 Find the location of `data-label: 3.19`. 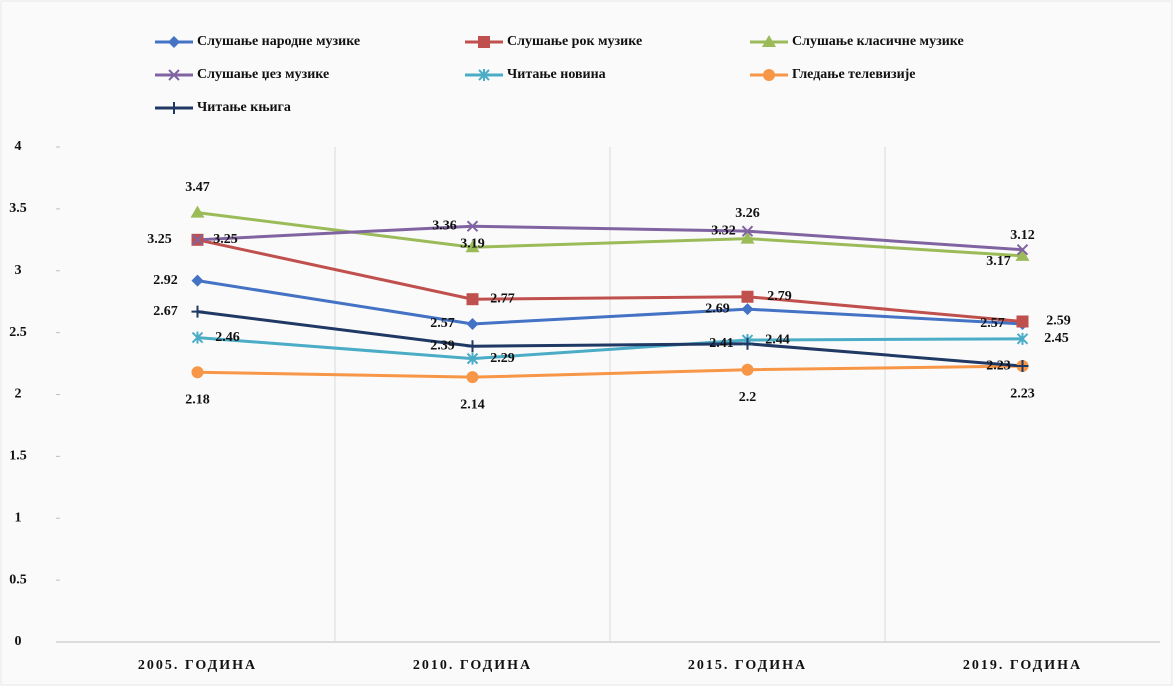

data-label: 3.19 is located at coordinates (472, 243).